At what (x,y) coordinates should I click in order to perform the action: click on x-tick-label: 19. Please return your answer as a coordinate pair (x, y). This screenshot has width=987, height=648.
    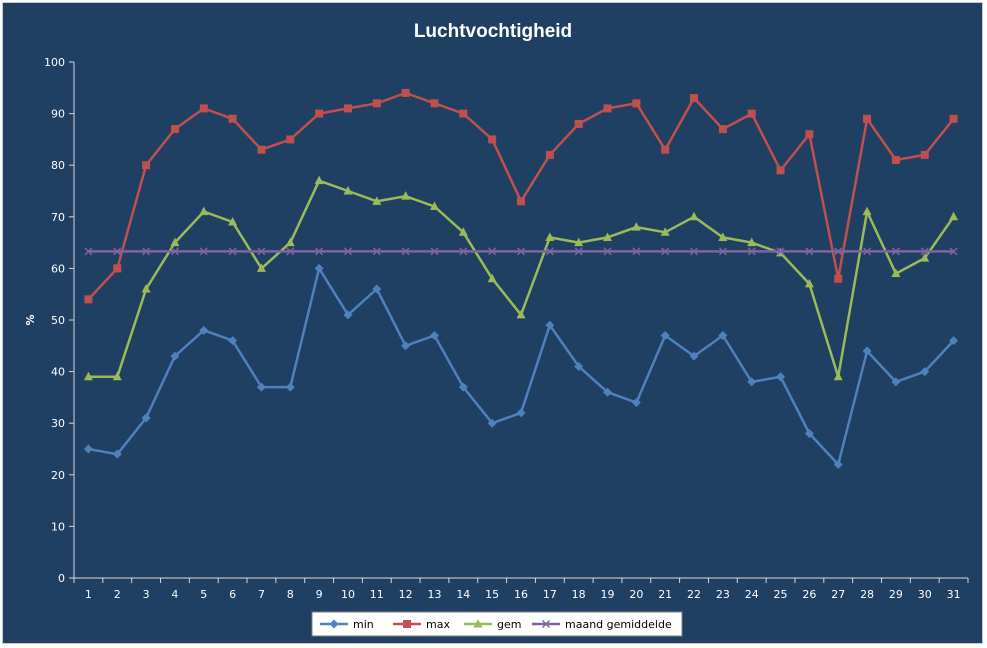
    Looking at the image, I should click on (608, 594).